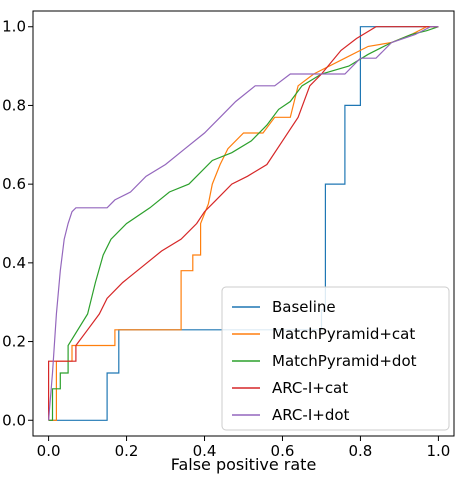  What do you see at coordinates (14, 420) in the screenshot?
I see `y-tick-label: 0.0` at bounding box center [14, 420].